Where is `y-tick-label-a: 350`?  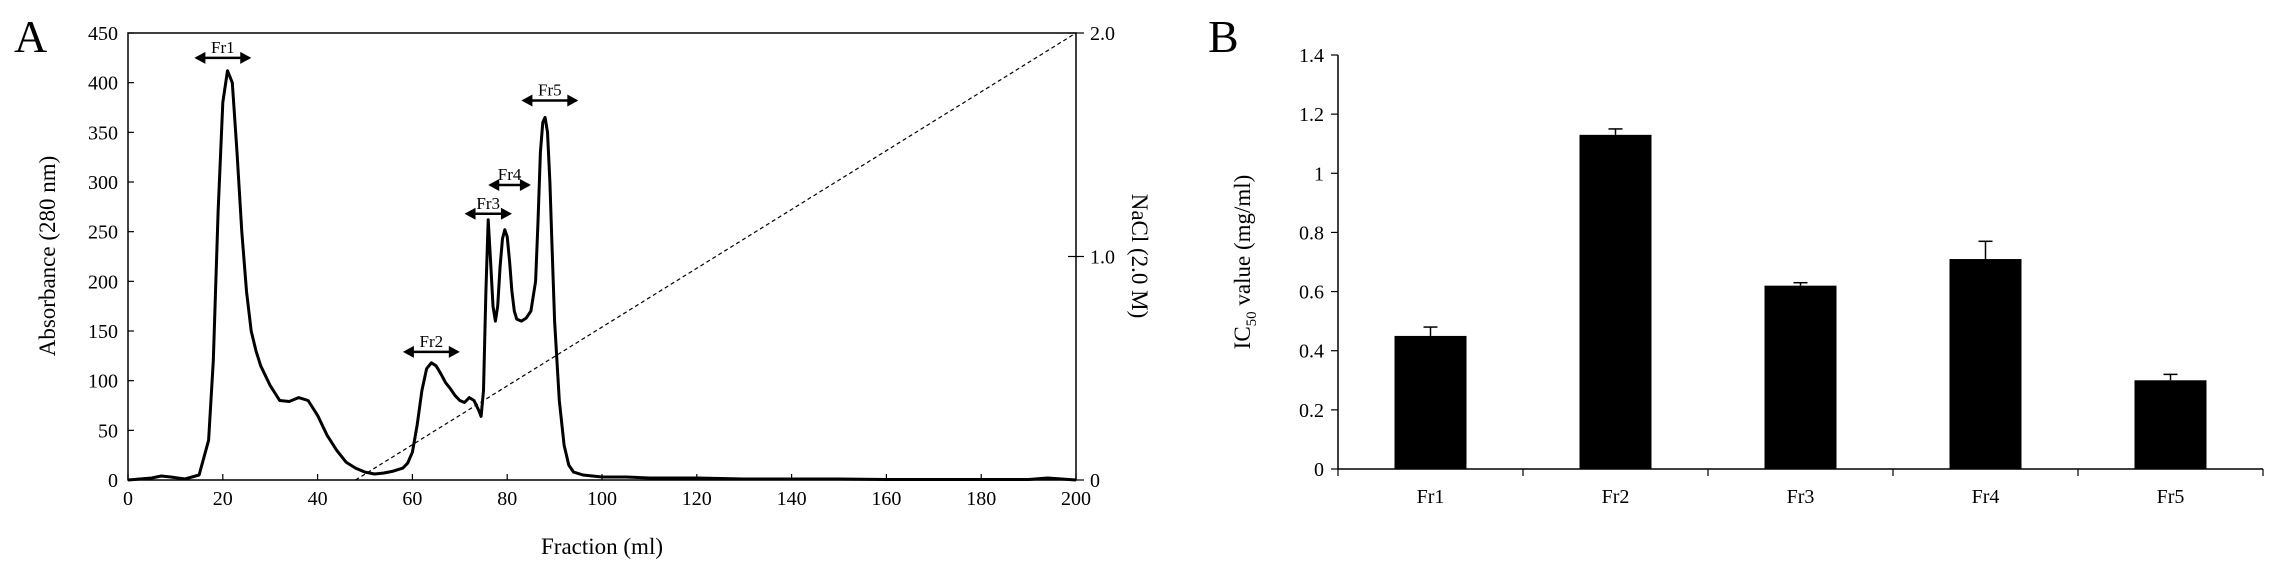
y-tick-label-a: 350 is located at coordinates (103, 133).